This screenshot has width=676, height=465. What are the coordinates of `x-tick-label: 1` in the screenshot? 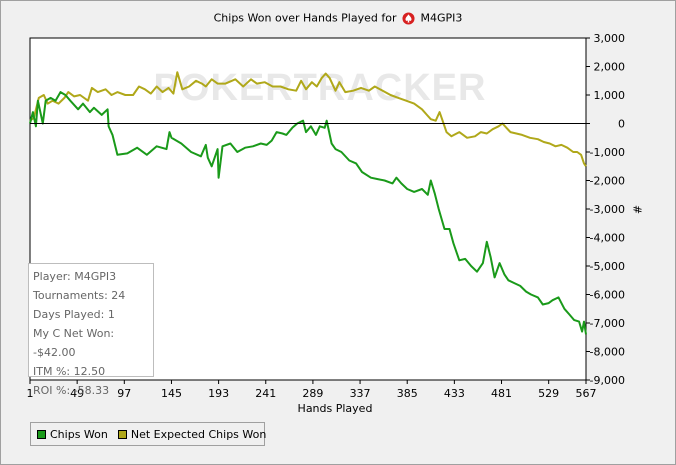 It's located at (30, 393).